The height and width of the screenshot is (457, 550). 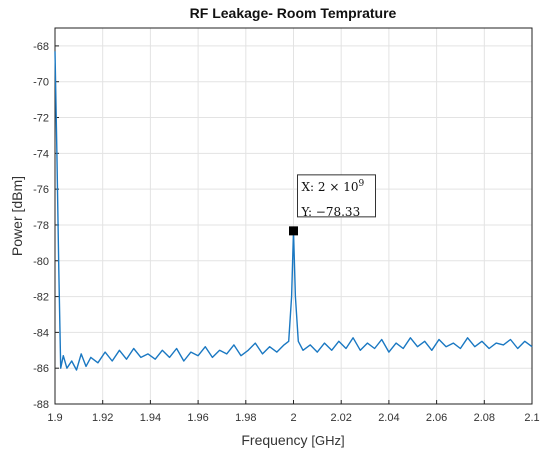 I want to click on x-tick-label: 1.96, so click(x=197, y=418).